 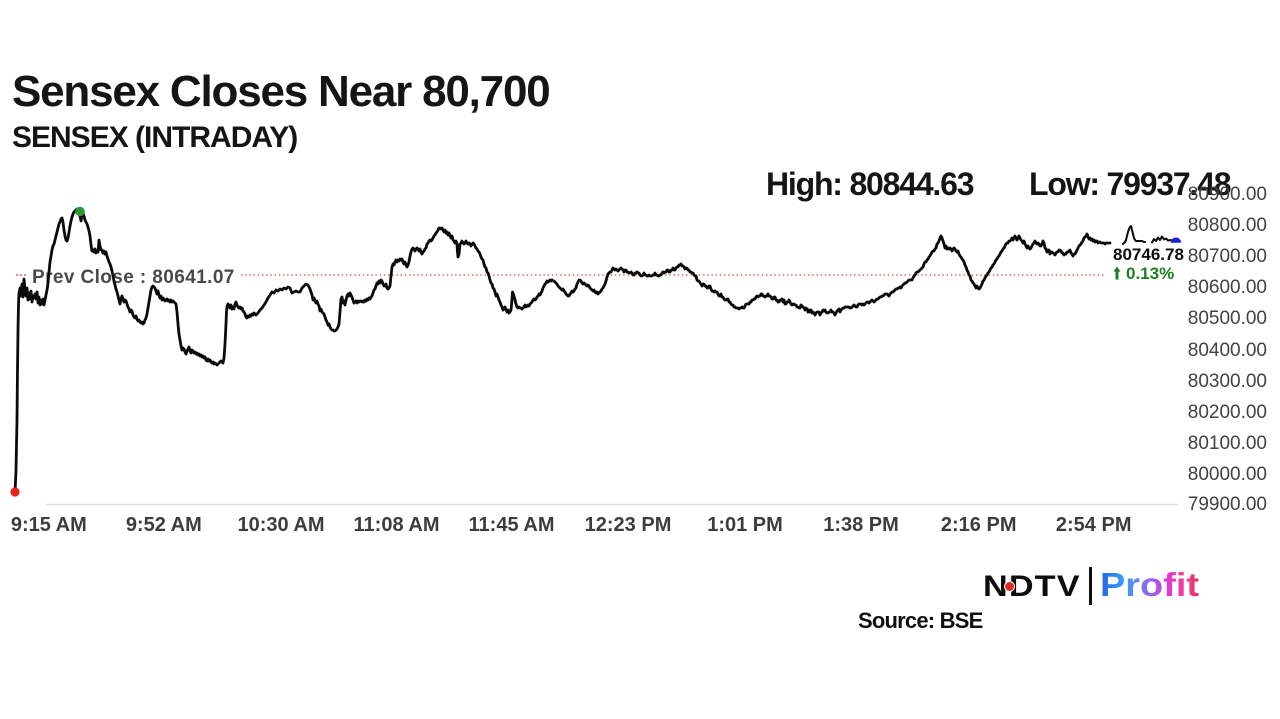 What do you see at coordinates (1149, 584) in the screenshot?
I see `svg-text: Profit` at bounding box center [1149, 584].